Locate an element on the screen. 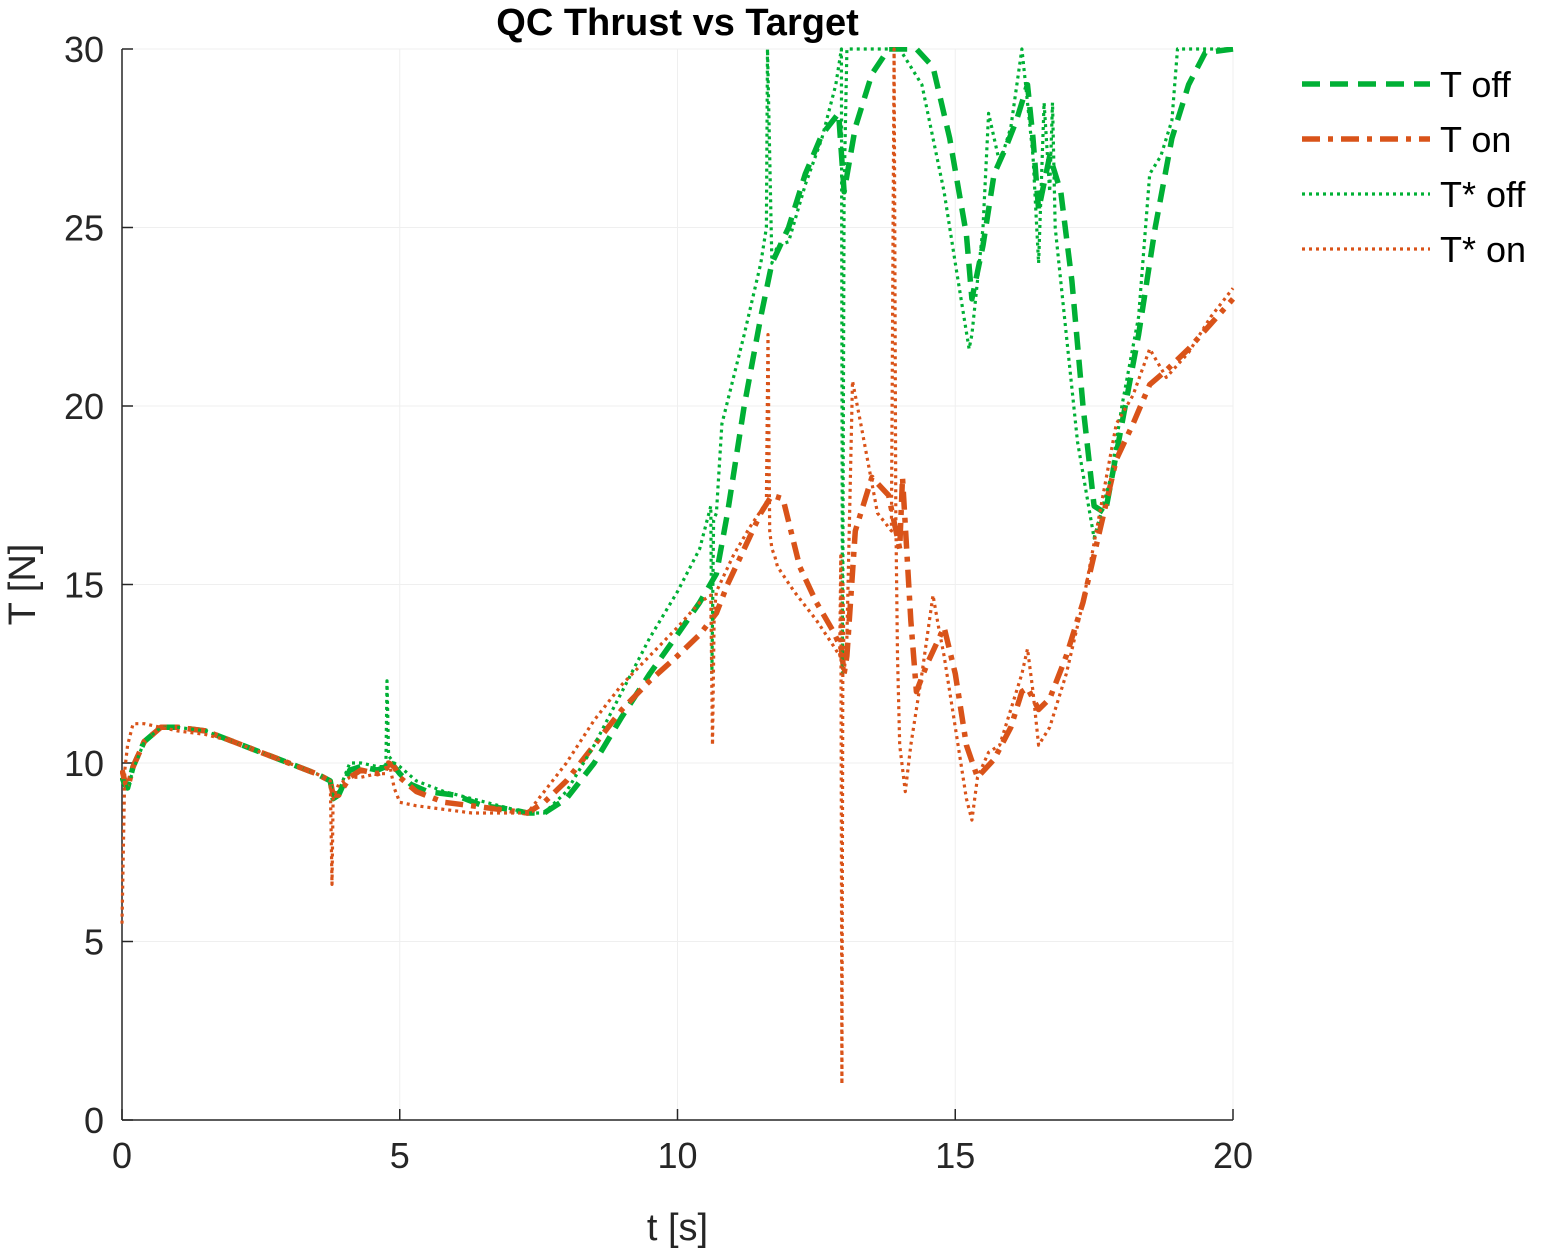 The image size is (1541, 1253). legend-label: T* off is located at coordinates (1483, 194).